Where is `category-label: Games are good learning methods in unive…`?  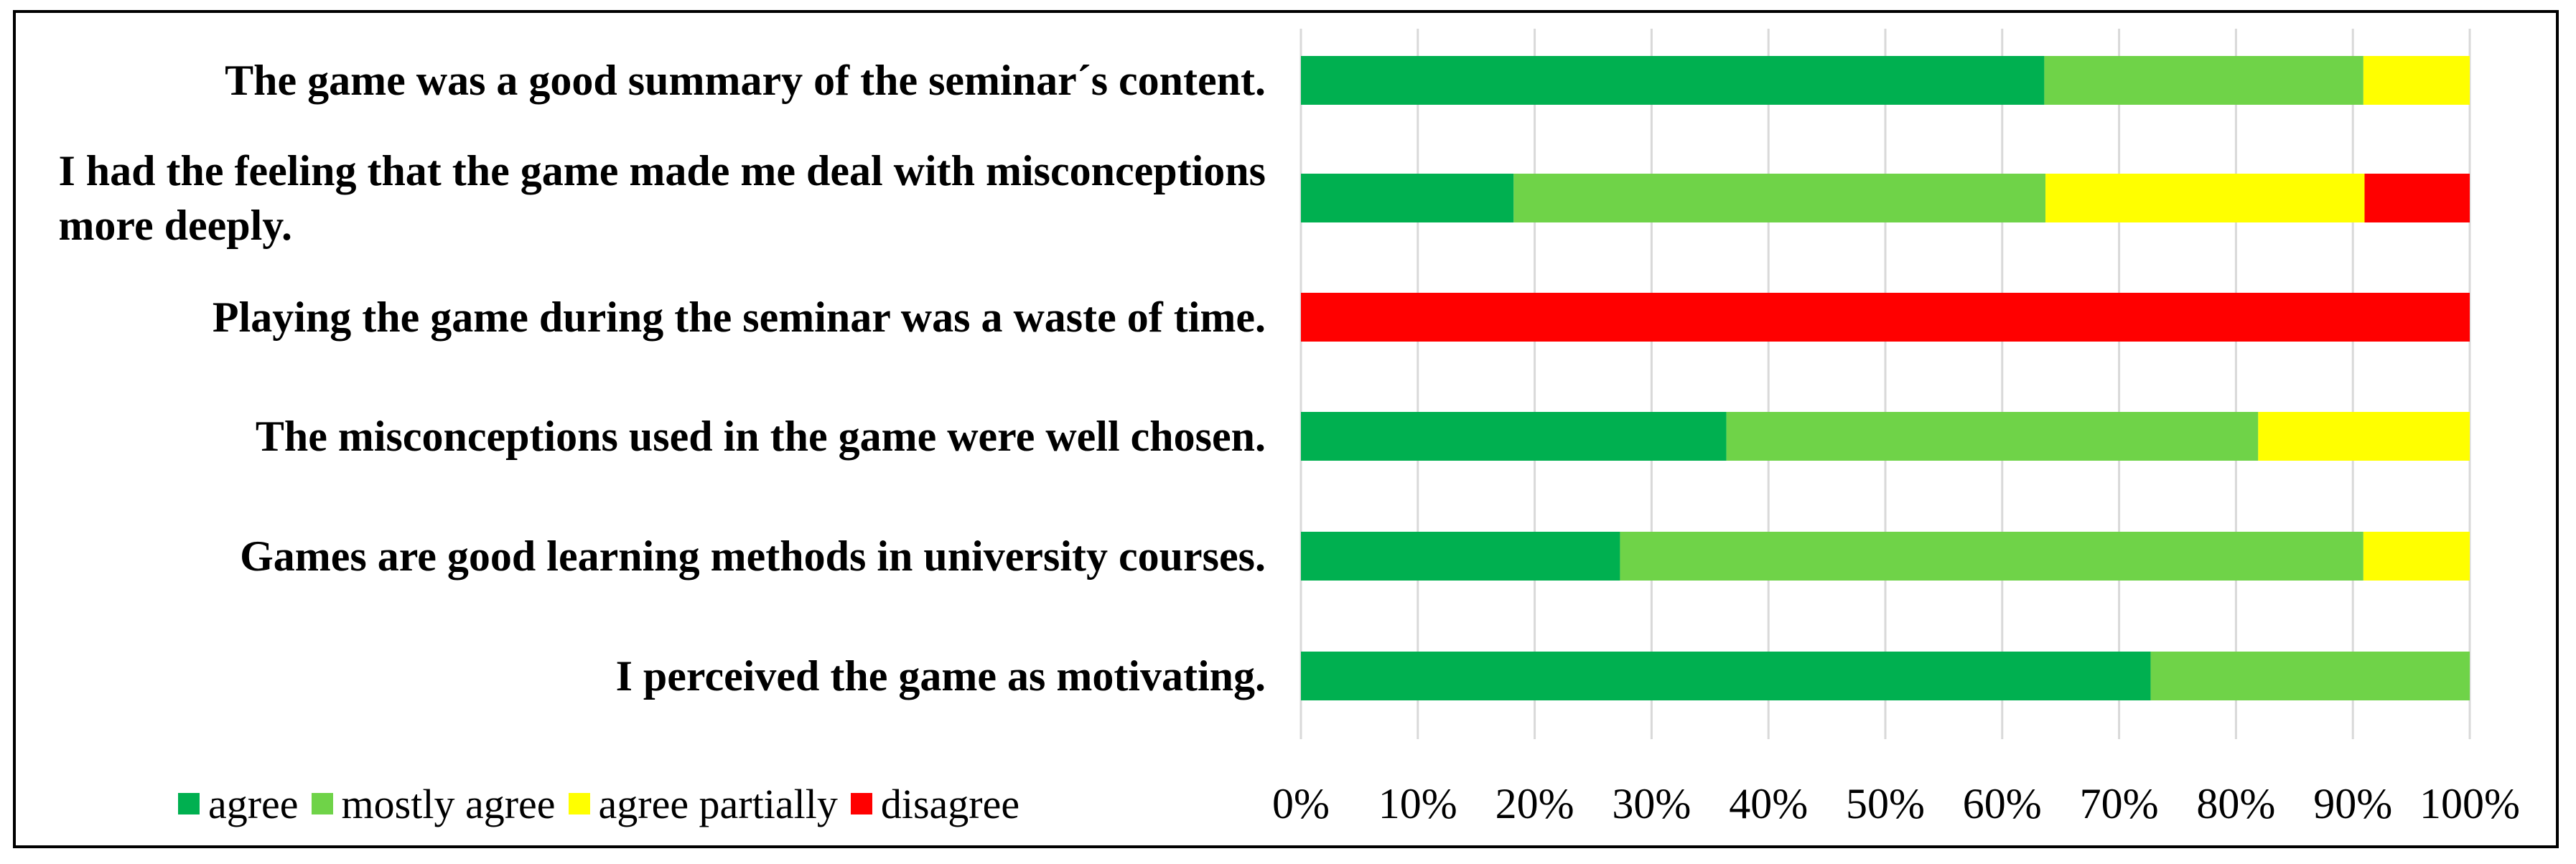
category-label: Games are good learning methods in unive… is located at coordinates (753, 556).